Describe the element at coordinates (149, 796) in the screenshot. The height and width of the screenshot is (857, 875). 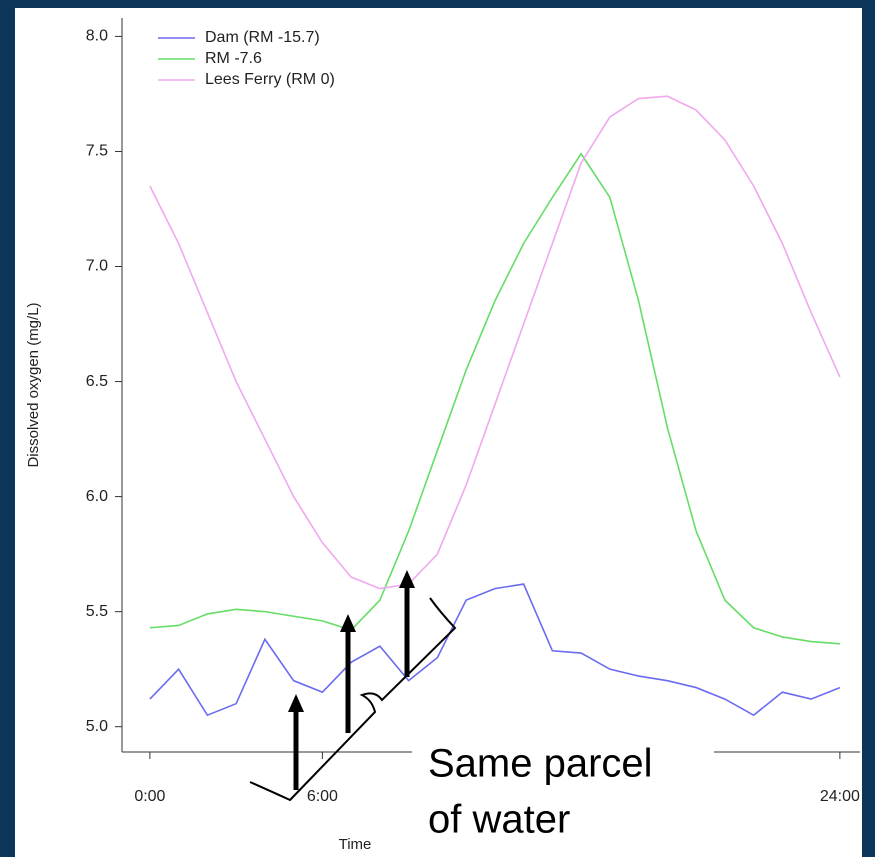
I see `x-tick-label: 0:00` at that location.